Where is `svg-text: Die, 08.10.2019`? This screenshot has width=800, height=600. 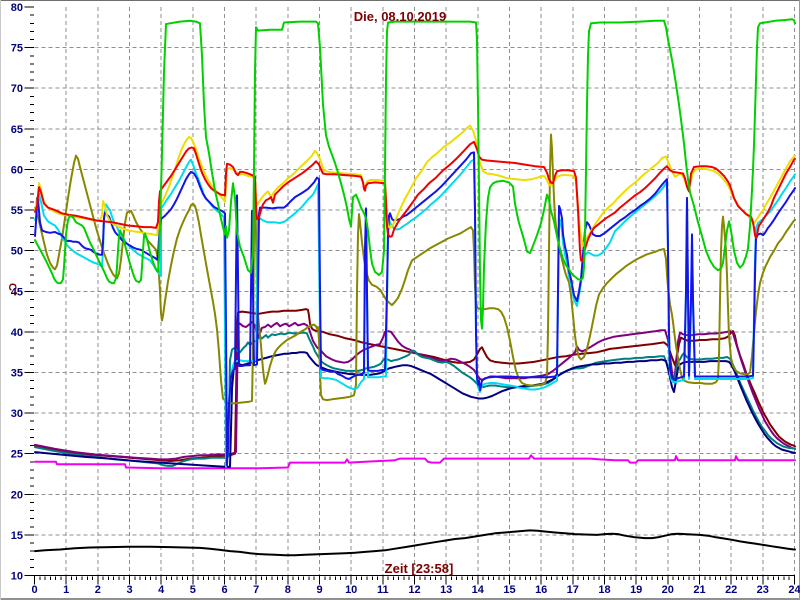
svg-text: Die, 08.10.2019 is located at coordinates (400, 16).